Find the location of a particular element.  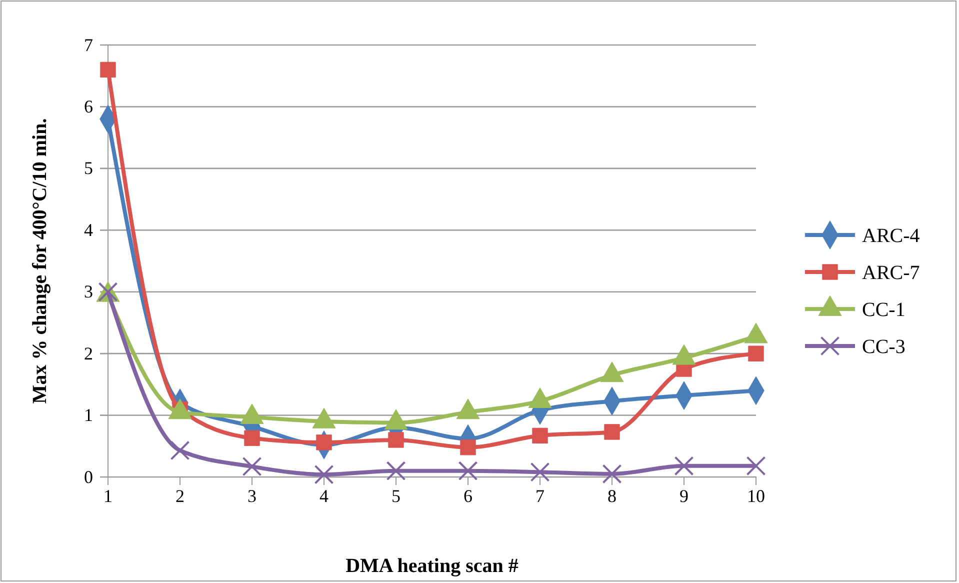

x-axis-title: DMA heating scan # is located at coordinates (432, 566).